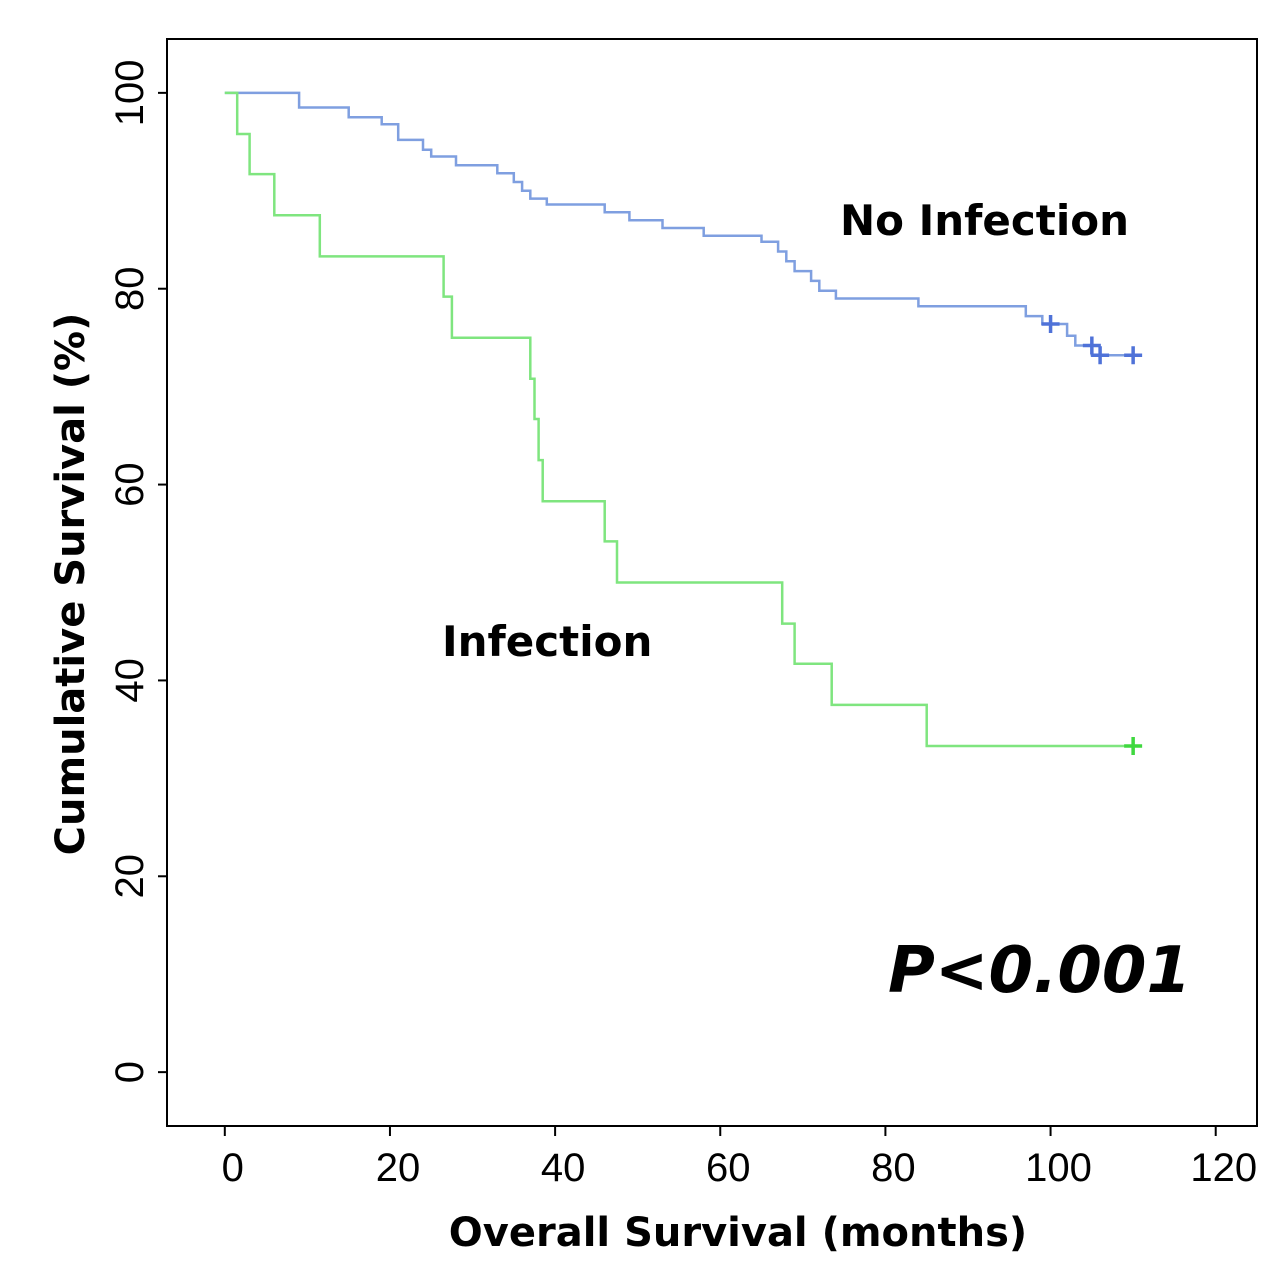 This screenshot has width=1280, height=1276. Describe the element at coordinates (130, 1072) in the screenshot. I see `y-tick-label: 0` at that location.